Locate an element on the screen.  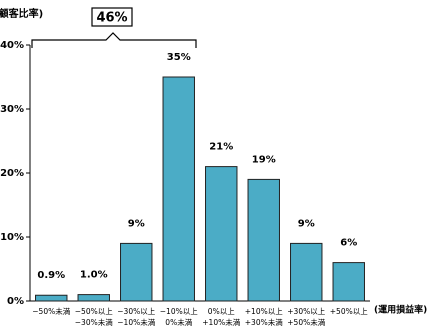
value-label: 0.9% is located at coordinates (51, 275).